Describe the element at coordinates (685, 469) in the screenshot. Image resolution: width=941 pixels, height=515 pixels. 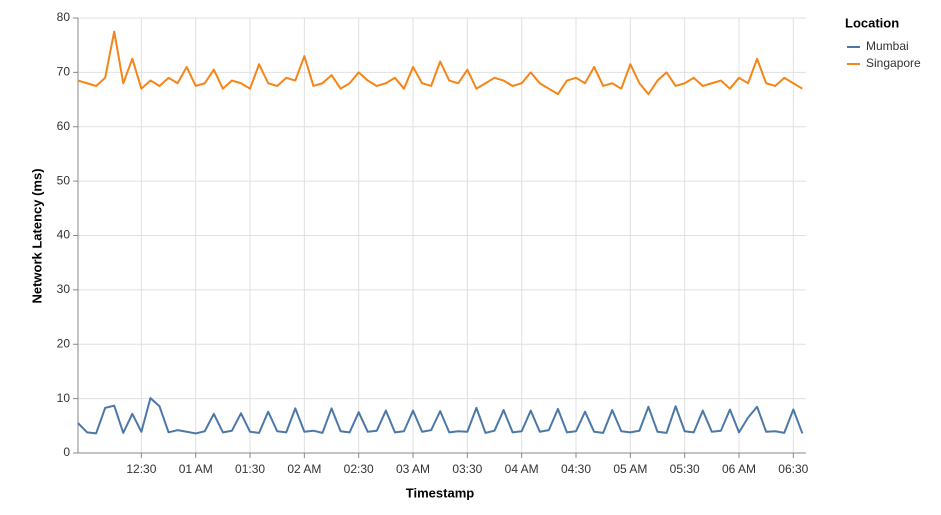
I see `x-tick-label: 05:30` at that location.